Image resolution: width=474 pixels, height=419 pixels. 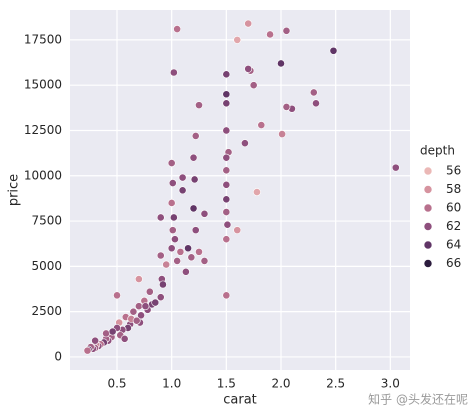 I want to click on legend-label: 64, so click(x=453, y=245).